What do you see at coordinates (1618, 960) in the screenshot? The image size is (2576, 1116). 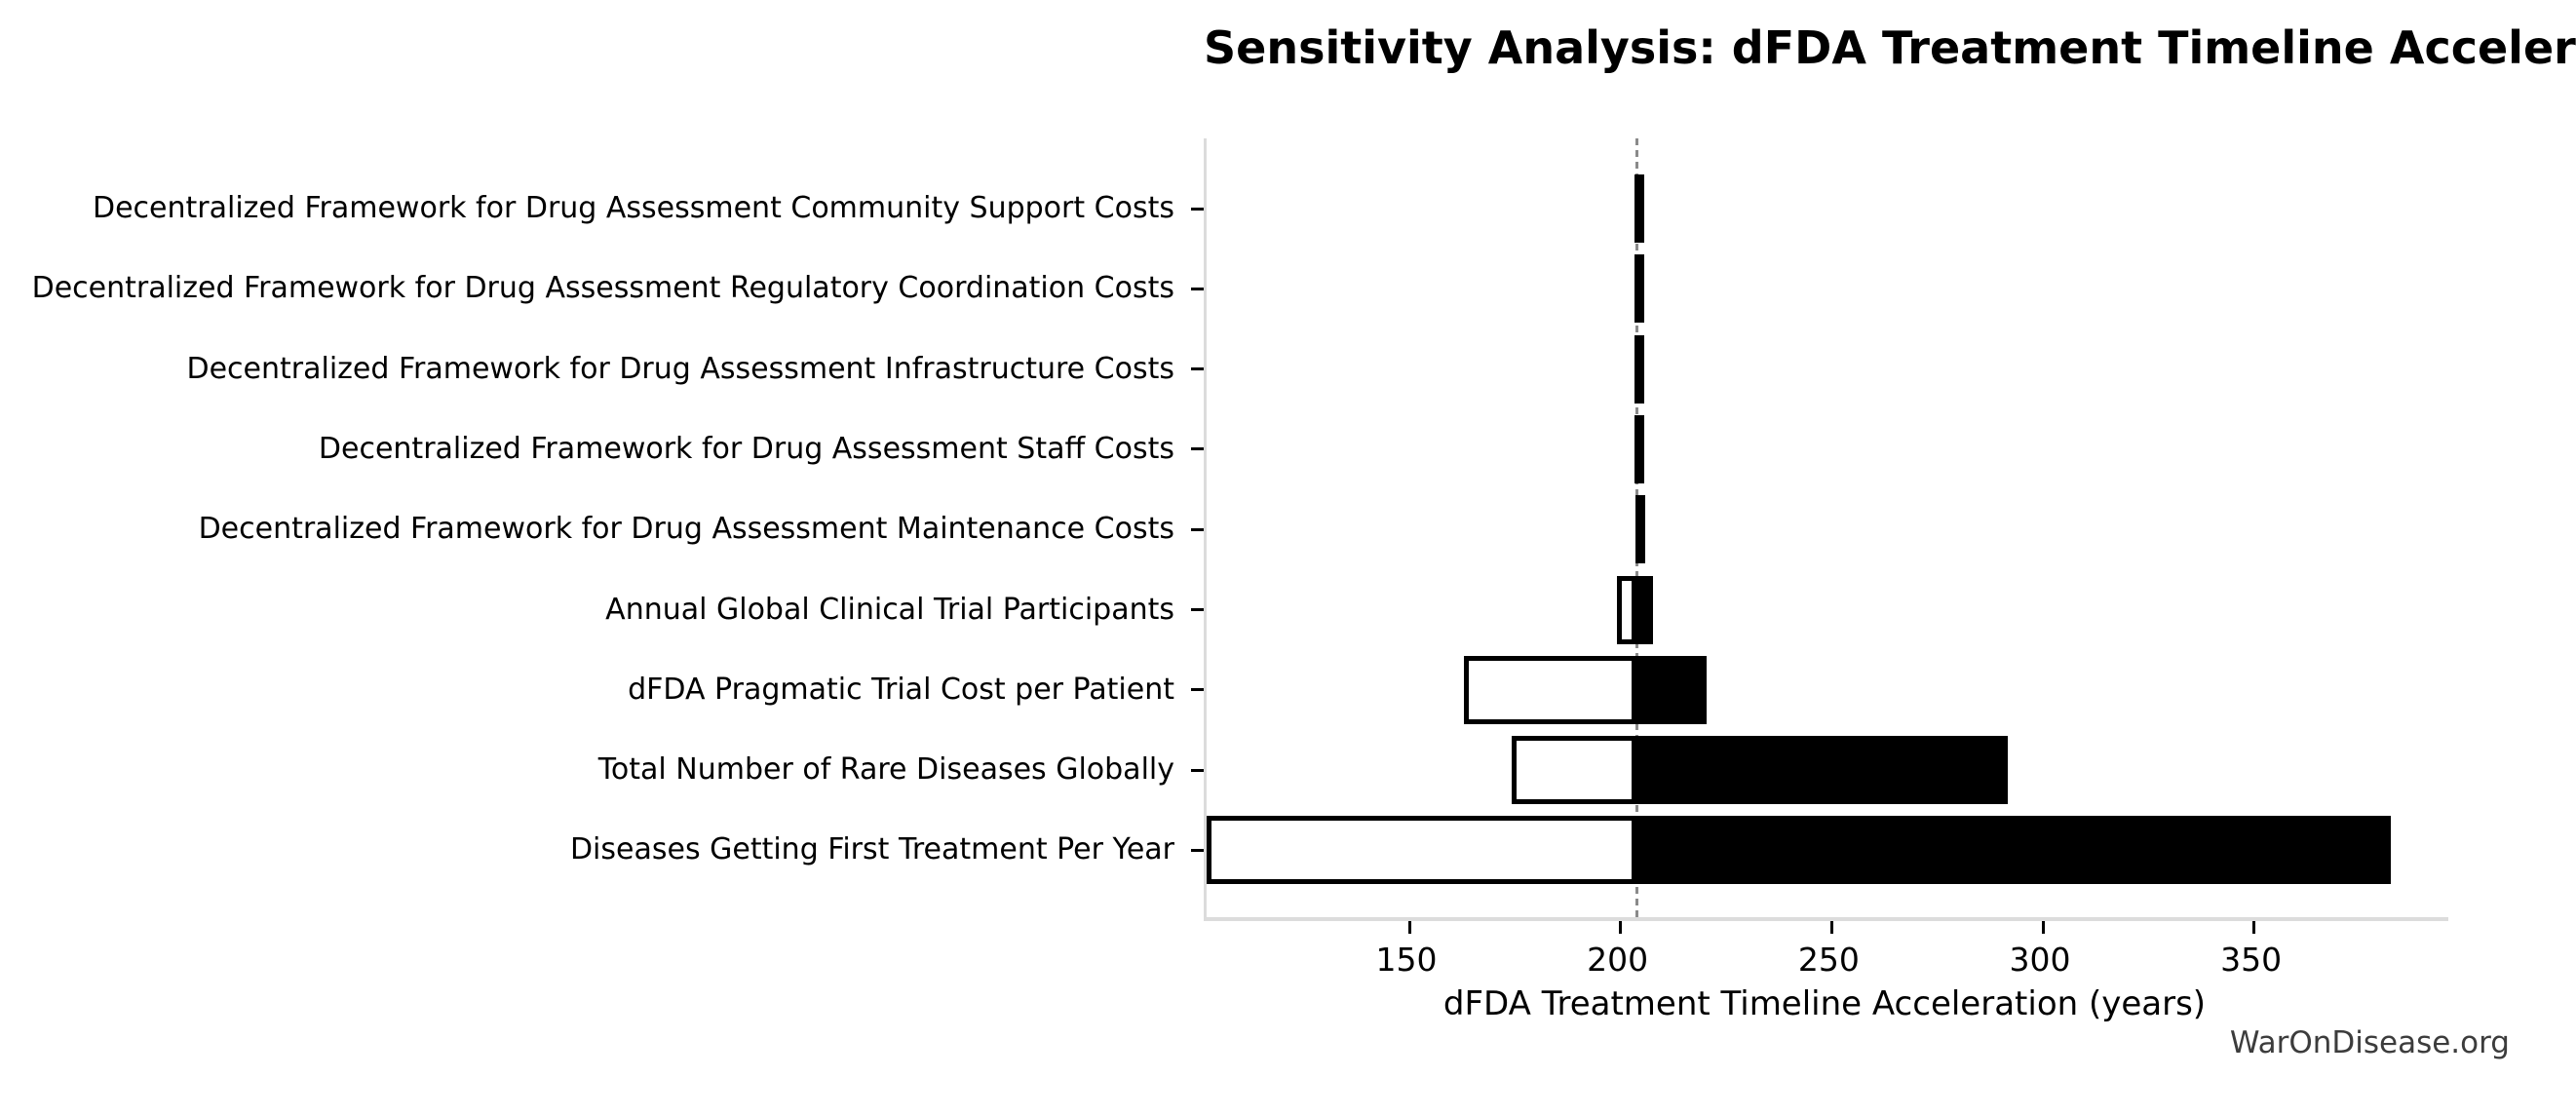 I see `x-axis-tick-label: 200` at bounding box center [1618, 960].